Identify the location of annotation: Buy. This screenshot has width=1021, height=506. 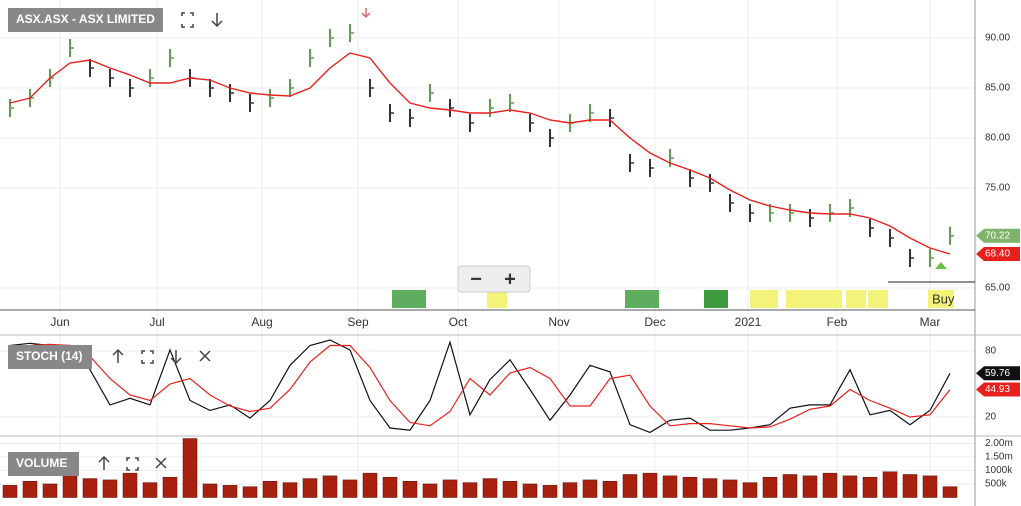
(943, 298).